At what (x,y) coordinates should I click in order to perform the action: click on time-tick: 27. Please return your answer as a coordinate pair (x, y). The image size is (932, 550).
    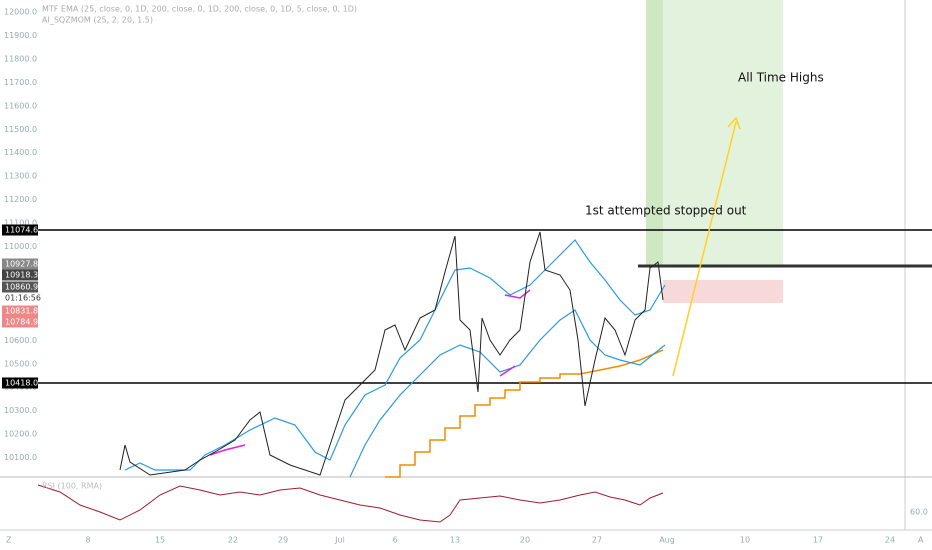
    Looking at the image, I should click on (597, 540).